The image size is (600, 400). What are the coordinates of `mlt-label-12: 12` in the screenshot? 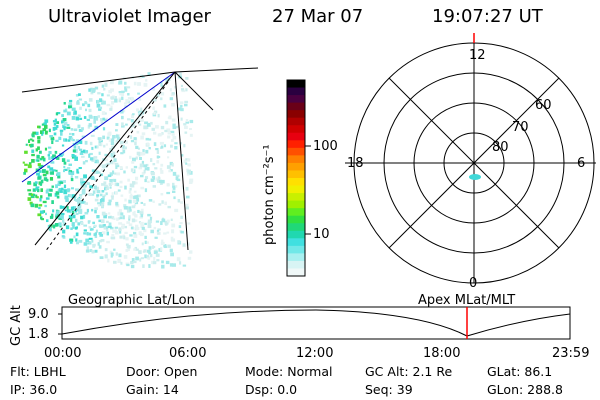 It's located at (477, 55).